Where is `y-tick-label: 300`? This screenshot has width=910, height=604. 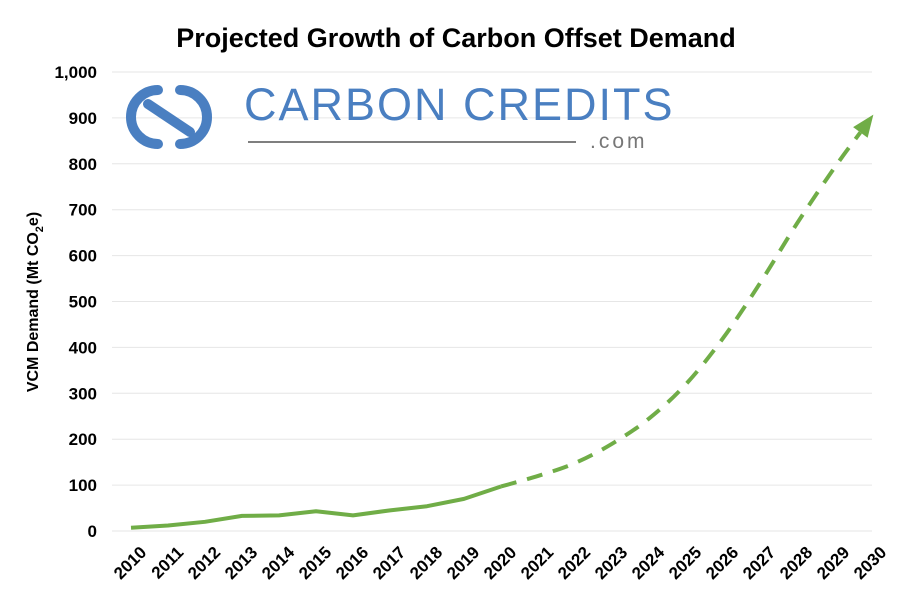 y-tick-label: 300 is located at coordinates (83, 393).